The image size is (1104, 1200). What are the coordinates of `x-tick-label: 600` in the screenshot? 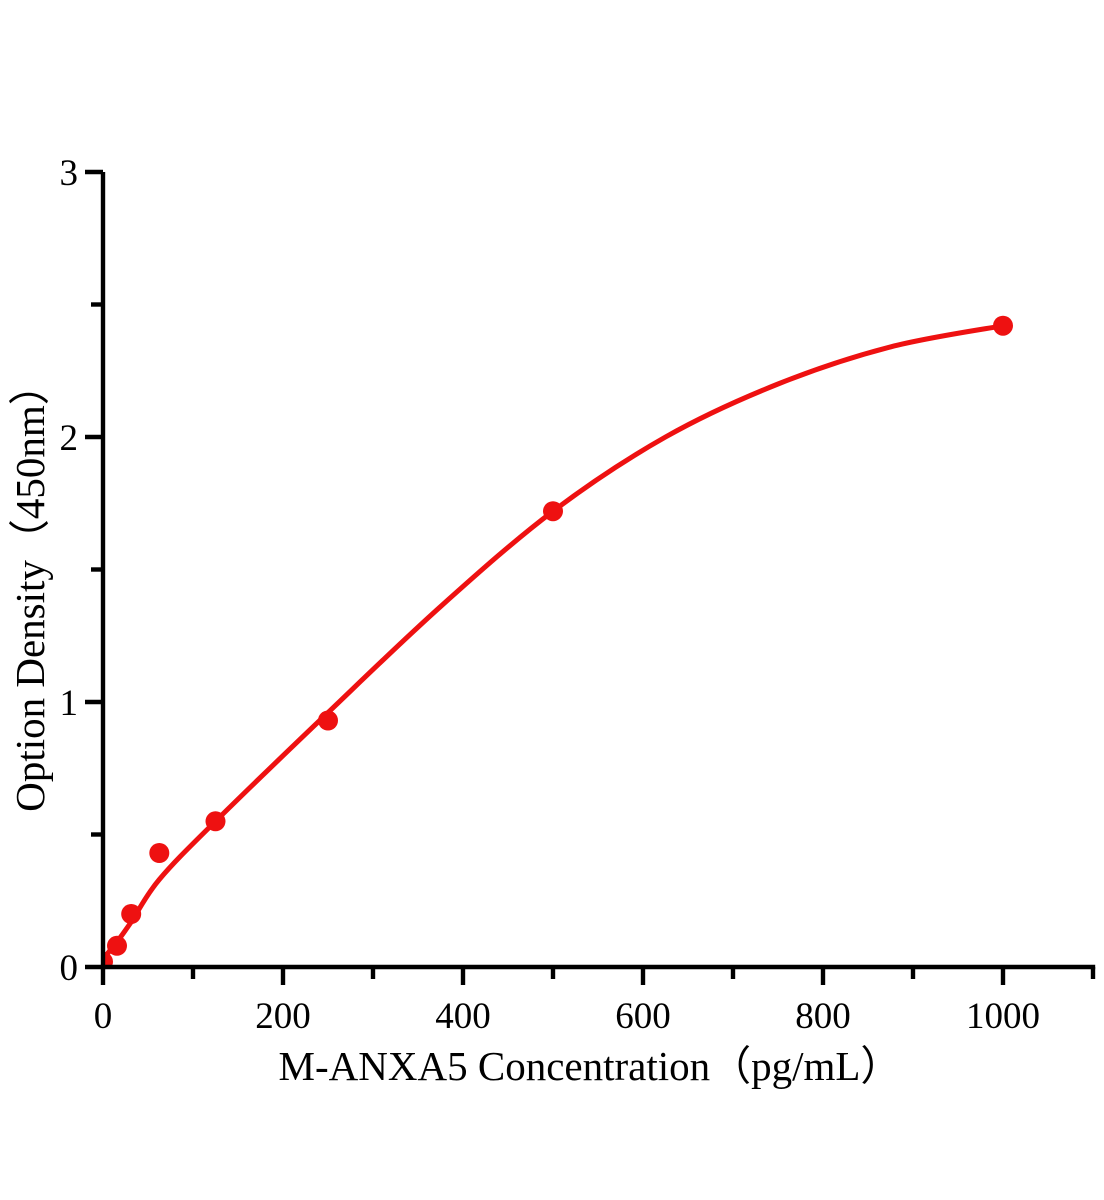 It's located at (643, 1016).